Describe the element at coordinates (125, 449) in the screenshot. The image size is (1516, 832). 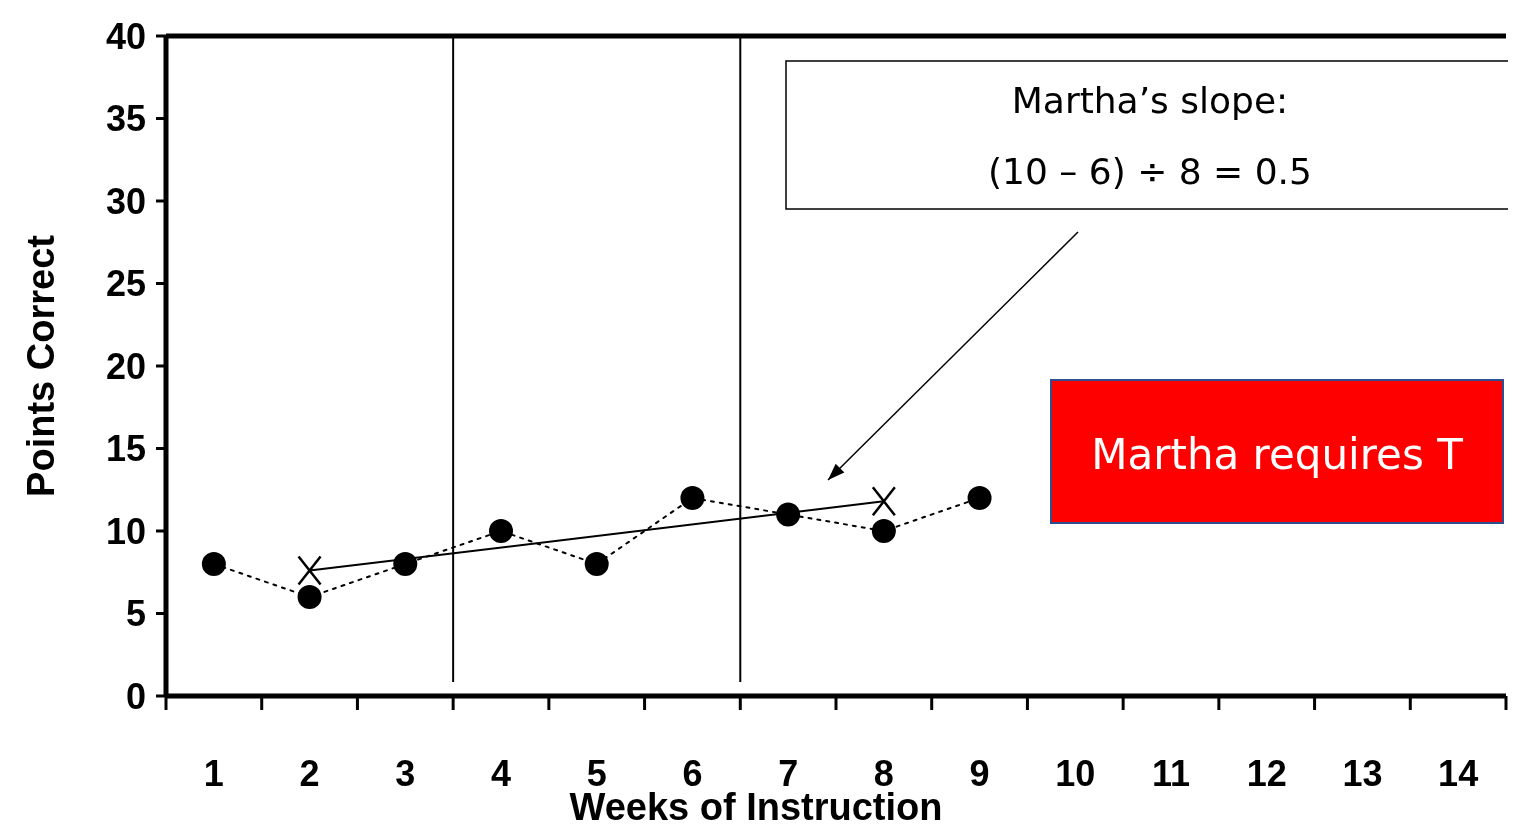
I see `y-tick-label: 15` at that location.